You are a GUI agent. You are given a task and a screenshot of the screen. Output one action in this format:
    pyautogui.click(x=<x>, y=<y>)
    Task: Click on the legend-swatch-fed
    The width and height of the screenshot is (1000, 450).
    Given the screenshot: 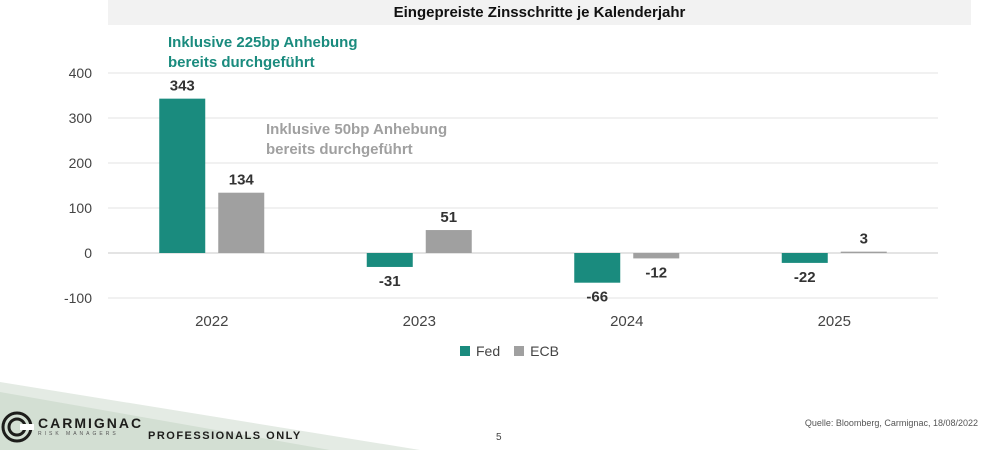 What is the action you would take?
    pyautogui.click(x=465, y=351)
    